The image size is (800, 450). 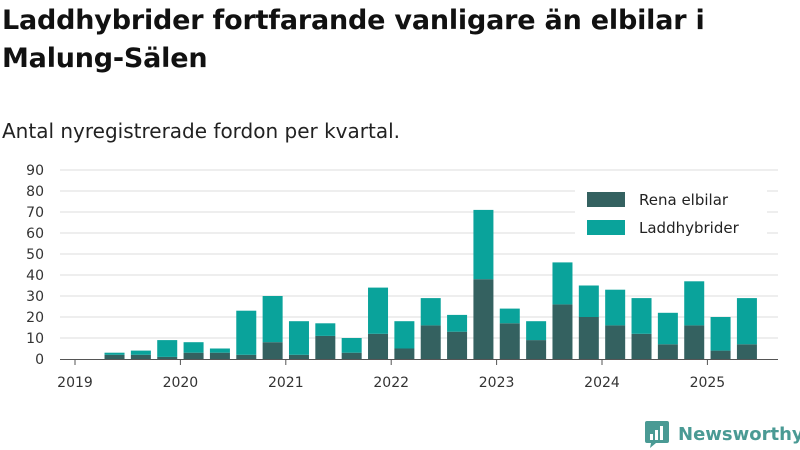 What do you see at coordinates (35, 276) in the screenshot?
I see `y-tick-label: 40` at bounding box center [35, 276].